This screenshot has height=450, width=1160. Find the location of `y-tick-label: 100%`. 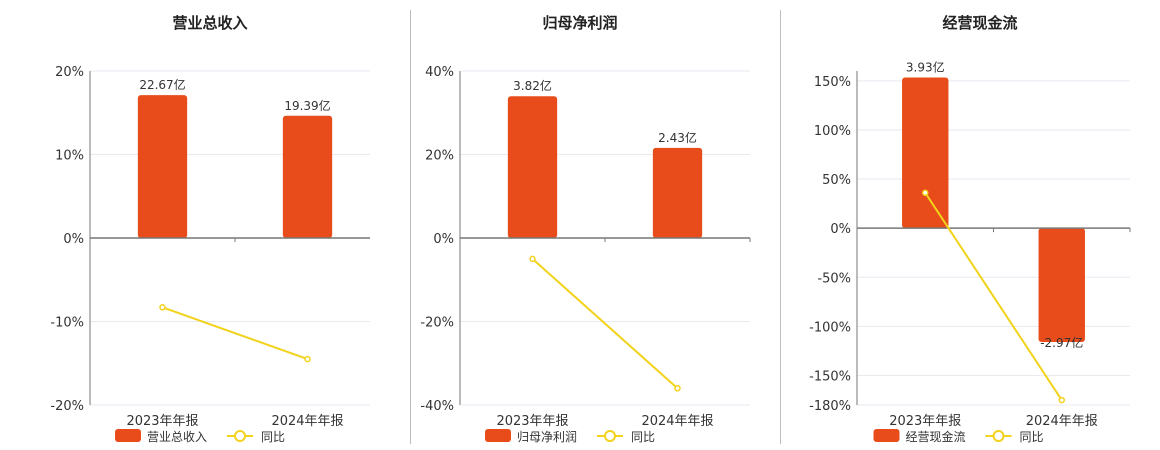

y-tick-label: 100% is located at coordinates (832, 131).